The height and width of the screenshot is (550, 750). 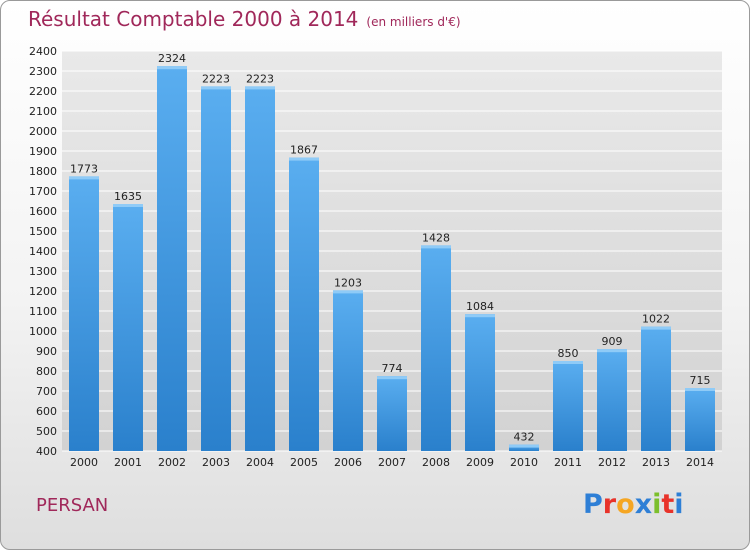 I want to click on y-tick-label: 2100, so click(x=43, y=111).